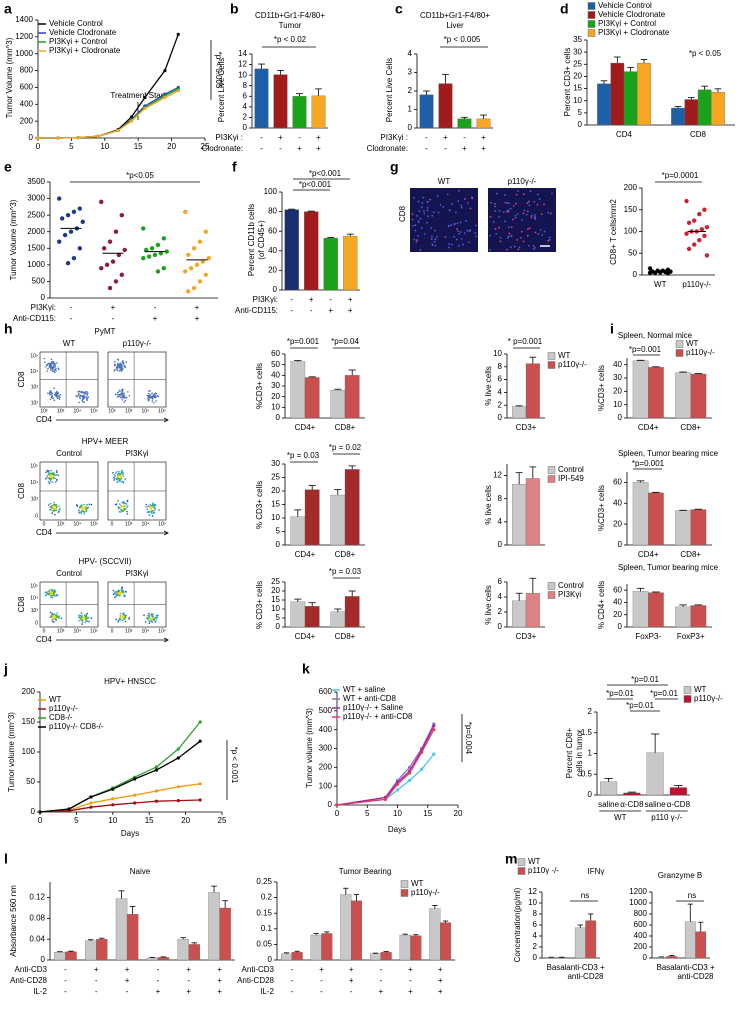  Describe the element at coordinates (373, 707) in the screenshot. I see `legend-label: p110γ-/- + Saline` at that location.